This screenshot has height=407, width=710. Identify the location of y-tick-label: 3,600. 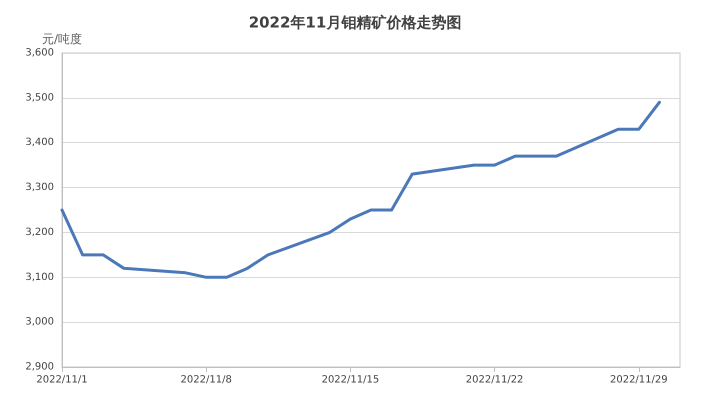
(39, 53).